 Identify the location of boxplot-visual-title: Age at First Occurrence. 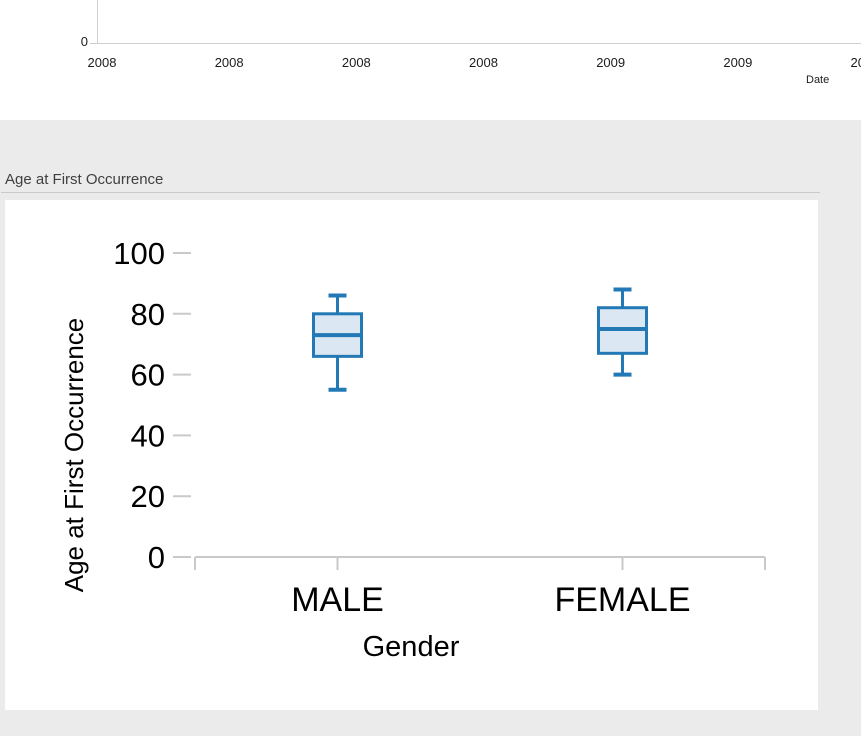
(84, 179).